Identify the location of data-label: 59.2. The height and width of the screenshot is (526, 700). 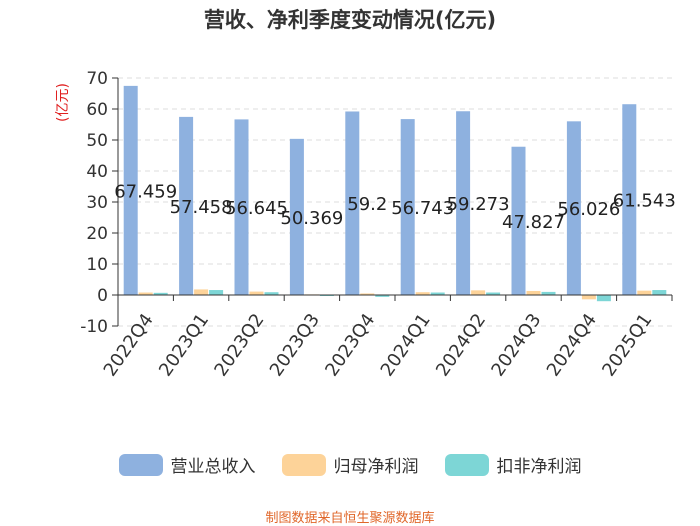
(367, 204).